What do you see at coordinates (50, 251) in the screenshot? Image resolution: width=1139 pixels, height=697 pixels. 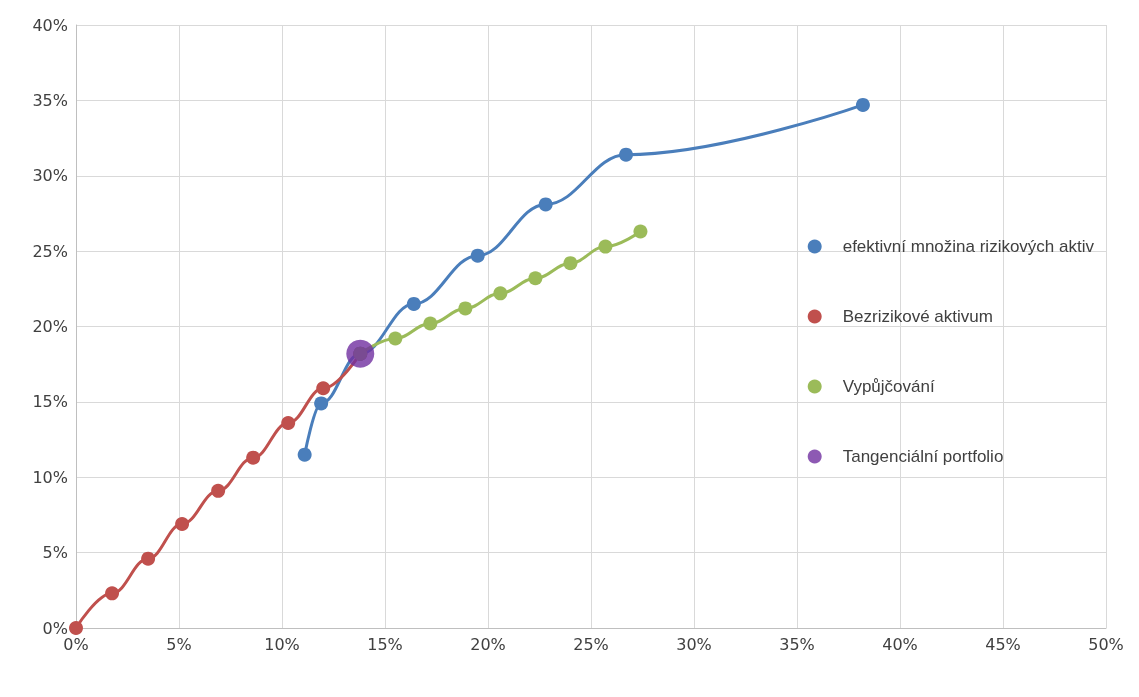 I see `y-tick-label: 25%` at bounding box center [50, 251].